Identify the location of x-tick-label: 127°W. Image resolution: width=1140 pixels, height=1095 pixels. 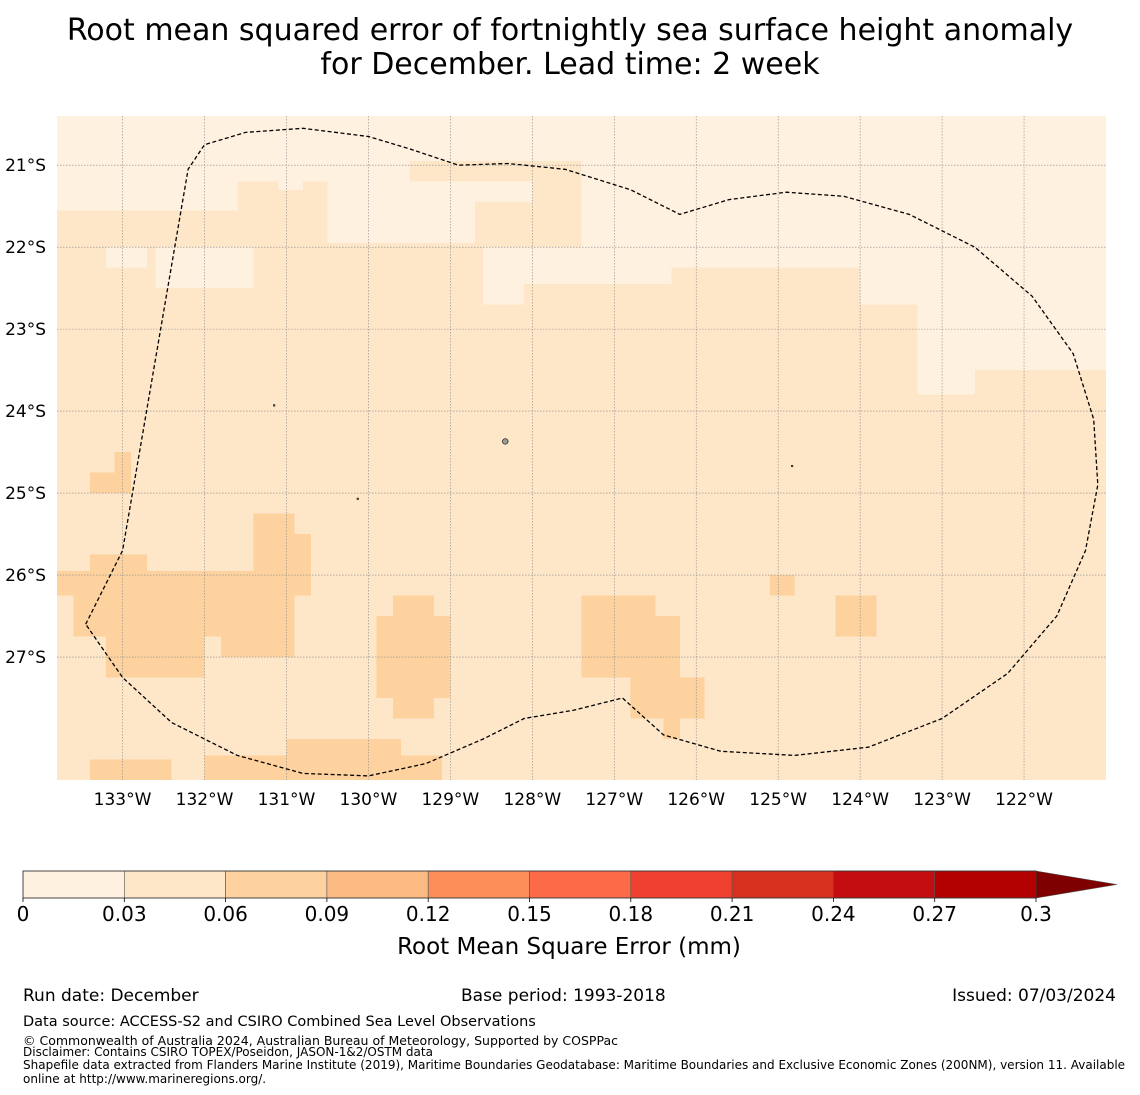
(614, 800).